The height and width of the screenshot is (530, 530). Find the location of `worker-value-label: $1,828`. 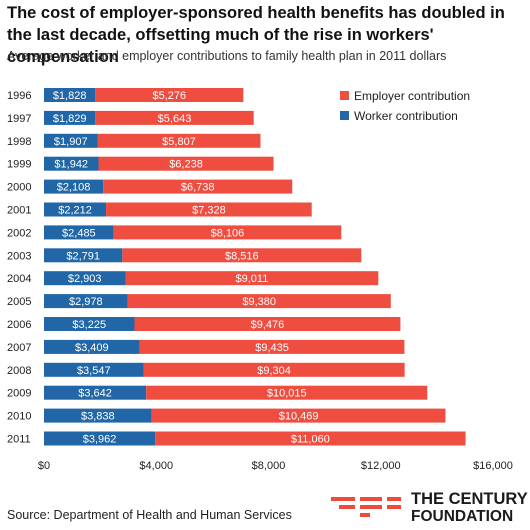

worker-value-label: $1,828 is located at coordinates (70, 96).